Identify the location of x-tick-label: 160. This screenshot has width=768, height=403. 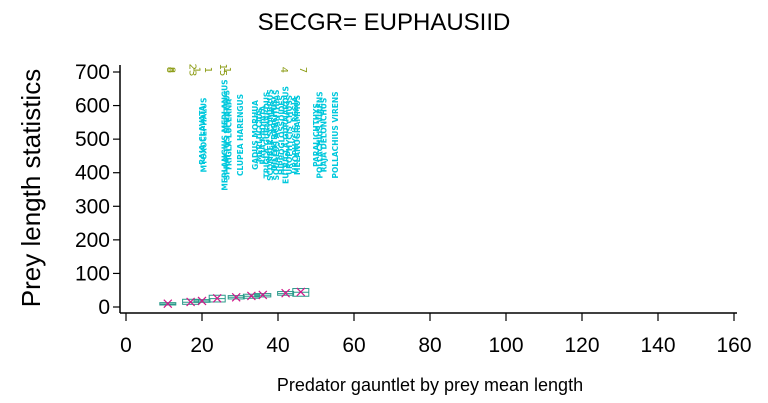
(733, 345).